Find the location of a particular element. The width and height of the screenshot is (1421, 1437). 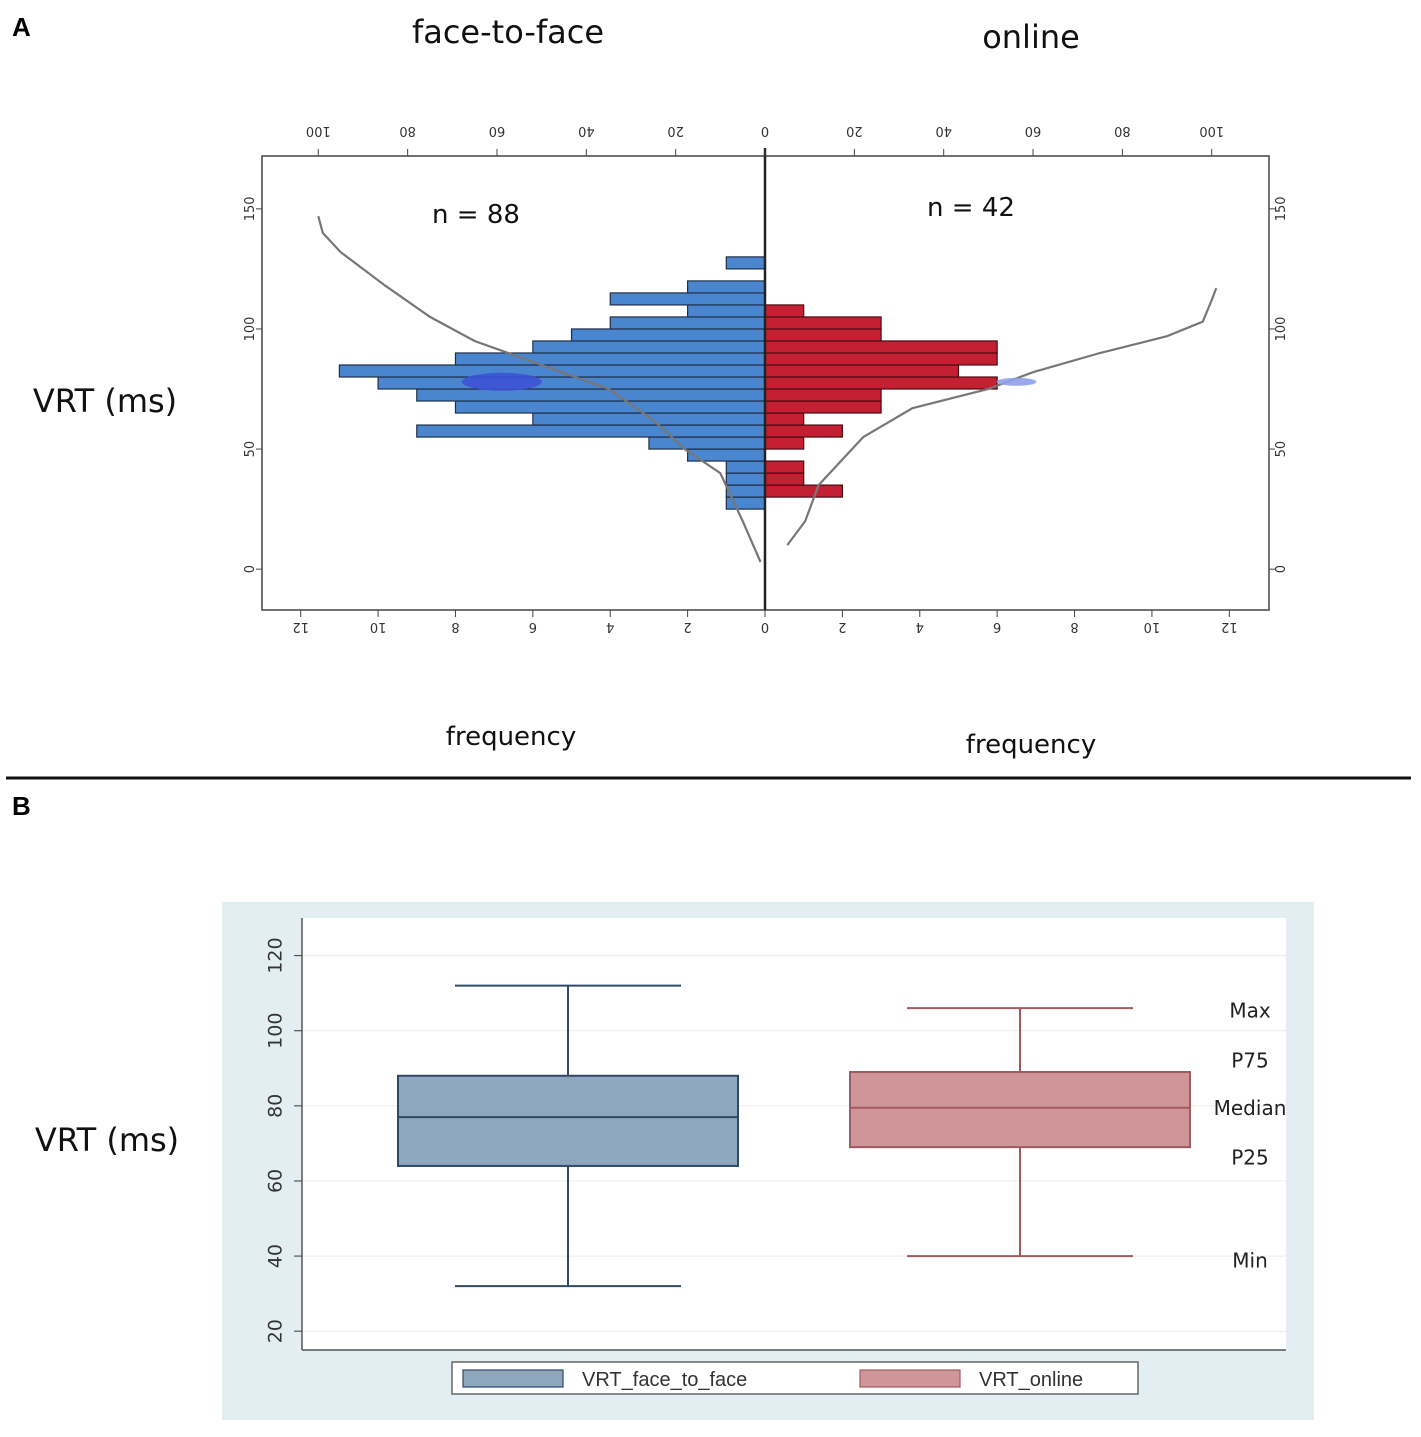

boxplot-y-tick-label: 80 is located at coordinates (276, 1106).